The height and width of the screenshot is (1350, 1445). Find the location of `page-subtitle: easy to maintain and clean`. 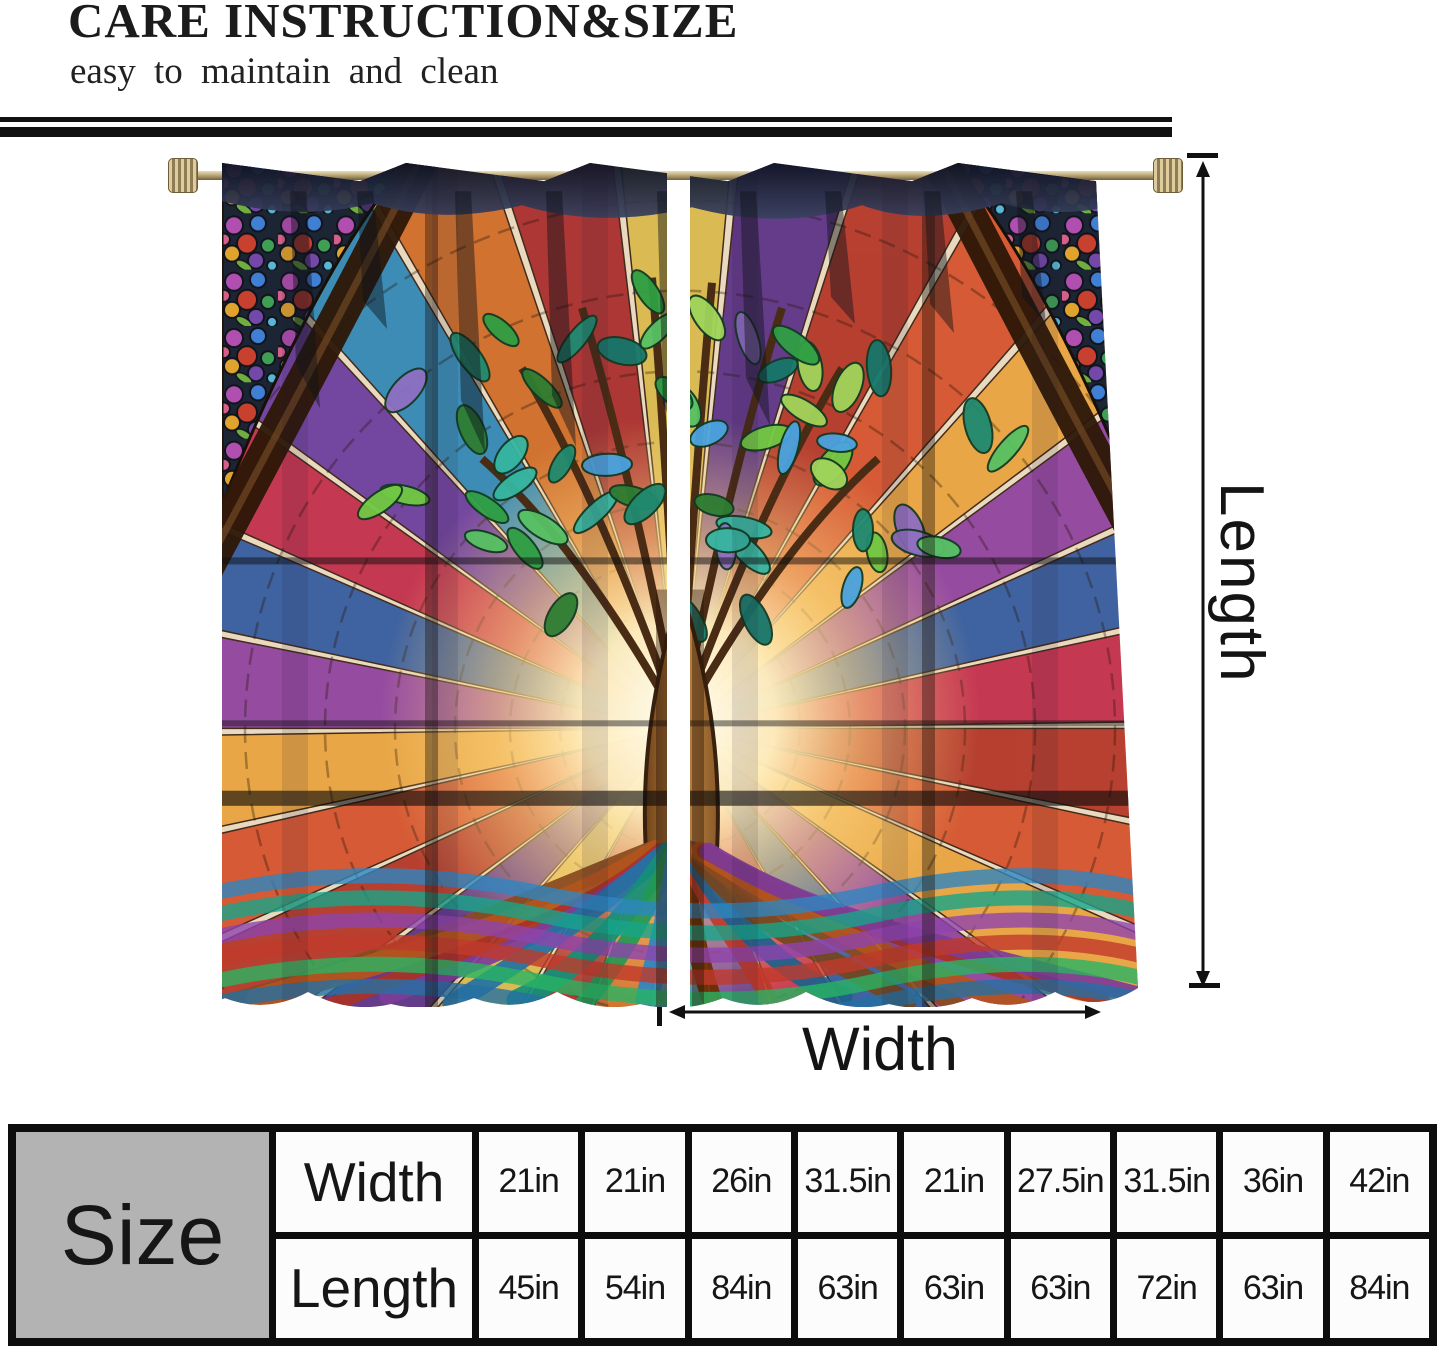

page-subtitle: easy to maintain and clean is located at coordinates (284, 71).